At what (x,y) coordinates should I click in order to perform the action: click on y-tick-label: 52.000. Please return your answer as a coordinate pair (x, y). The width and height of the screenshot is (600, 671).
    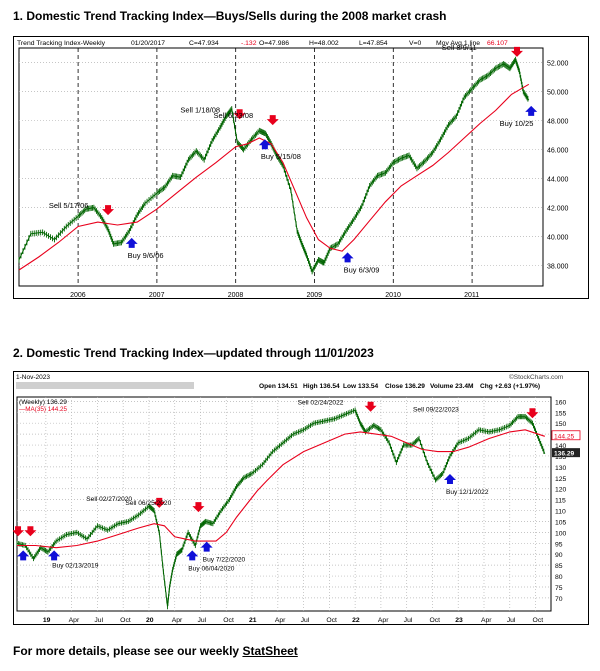
    Looking at the image, I should click on (558, 64).